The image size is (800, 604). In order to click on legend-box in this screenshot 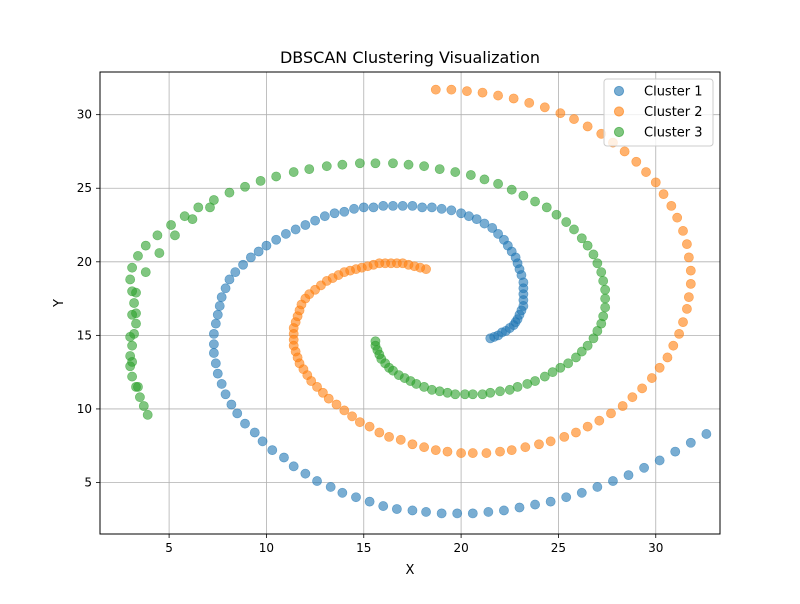, I will do `click(658, 112)`.